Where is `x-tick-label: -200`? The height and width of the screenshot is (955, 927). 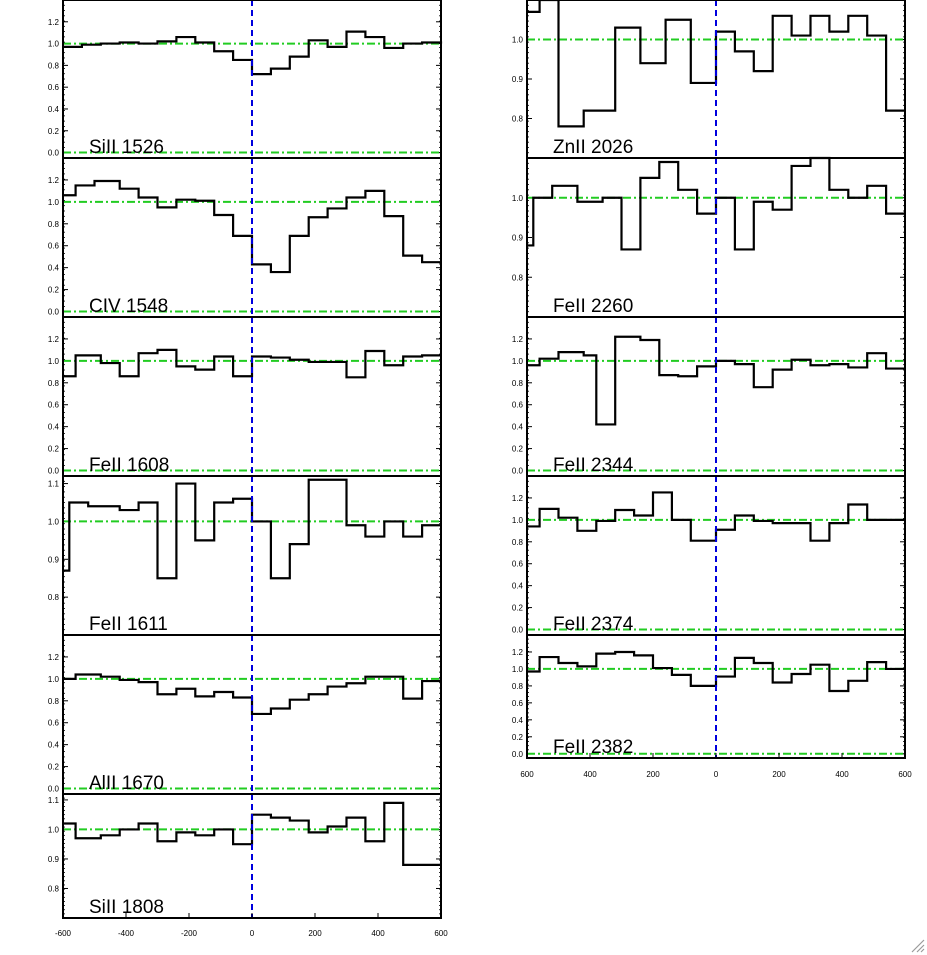
x-tick-label: -200 is located at coordinates (189, 933).